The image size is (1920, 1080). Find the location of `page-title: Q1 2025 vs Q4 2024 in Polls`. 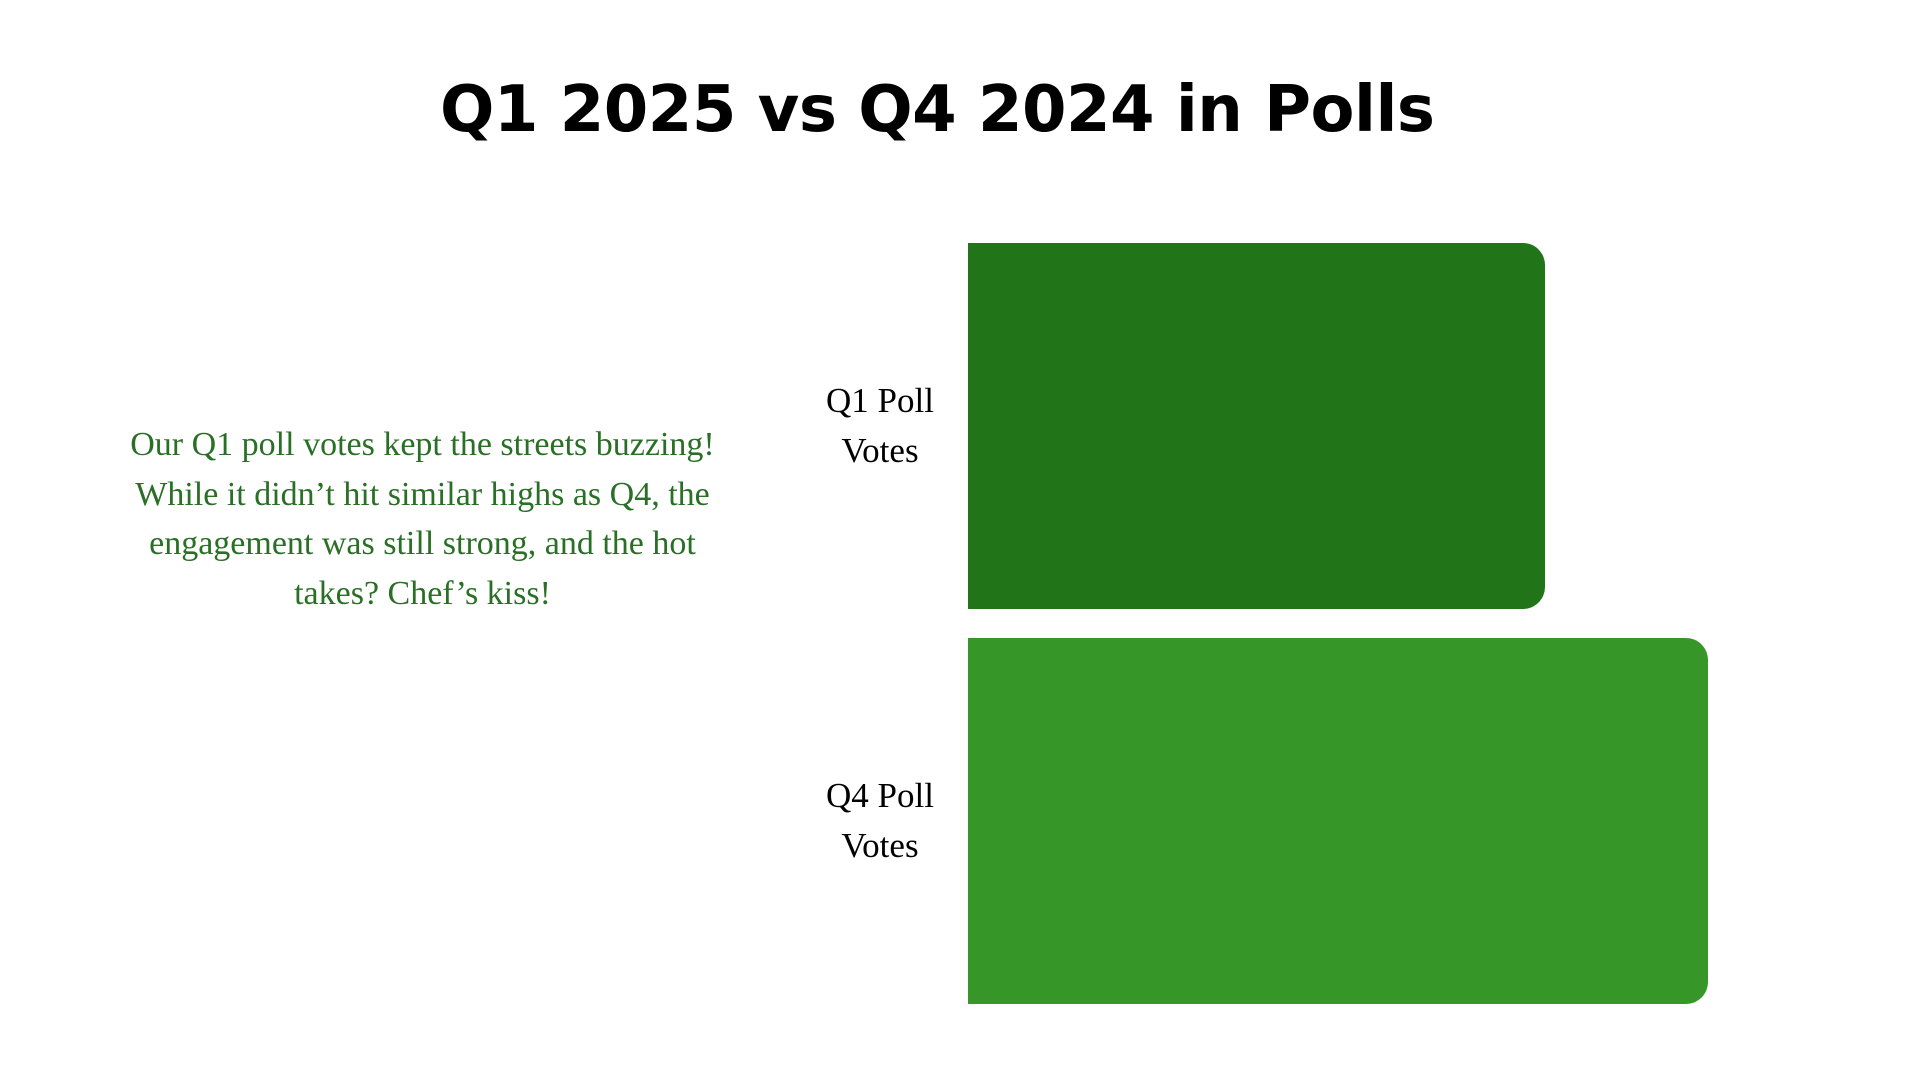

page-title: Q1 2025 vs Q4 2024 in Polls is located at coordinates (937, 110).